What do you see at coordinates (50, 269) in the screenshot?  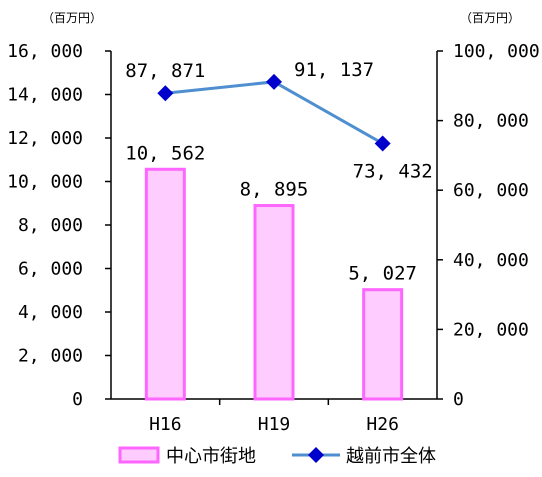 I see `left-tick-label: 6, 000` at bounding box center [50, 269].